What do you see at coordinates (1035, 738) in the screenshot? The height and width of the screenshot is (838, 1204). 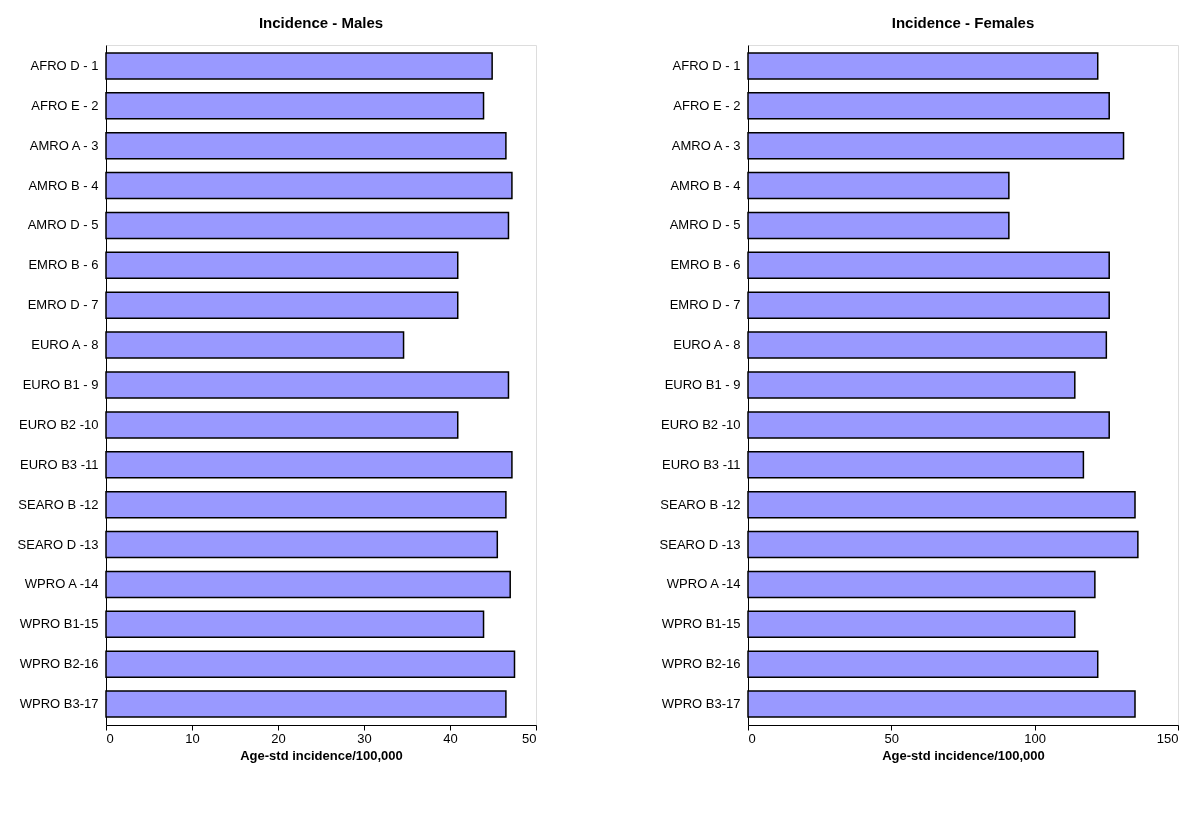 I see `x-tick-label: 100` at bounding box center [1035, 738].